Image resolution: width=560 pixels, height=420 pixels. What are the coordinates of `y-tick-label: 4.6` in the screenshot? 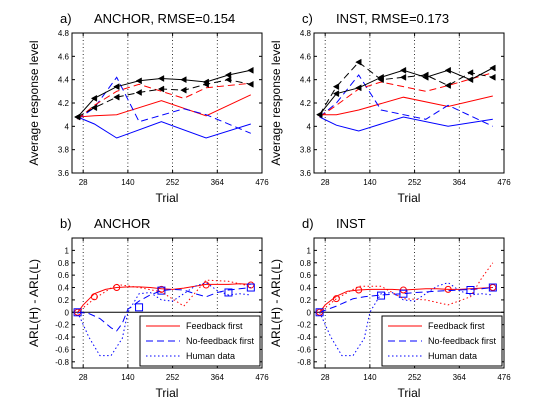 It's located at (64, 56).